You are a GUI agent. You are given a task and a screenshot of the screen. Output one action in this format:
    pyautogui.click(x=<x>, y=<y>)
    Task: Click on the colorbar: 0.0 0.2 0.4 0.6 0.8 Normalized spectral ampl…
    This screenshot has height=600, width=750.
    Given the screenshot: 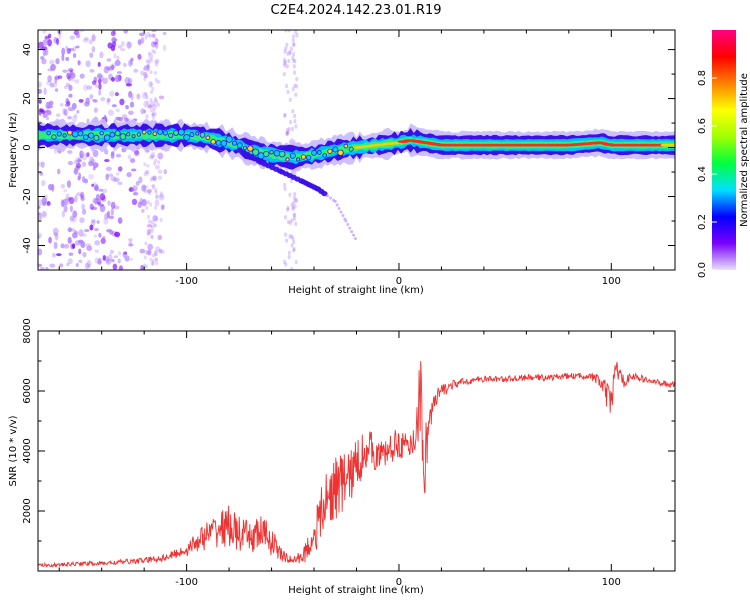 What is the action you would take?
    pyautogui.click(x=723, y=154)
    